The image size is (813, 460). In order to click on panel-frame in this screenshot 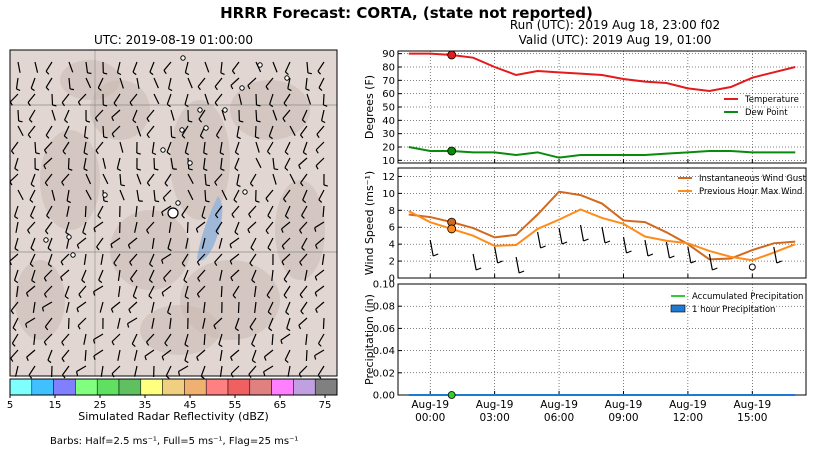, I will do `click(602, 223)`.